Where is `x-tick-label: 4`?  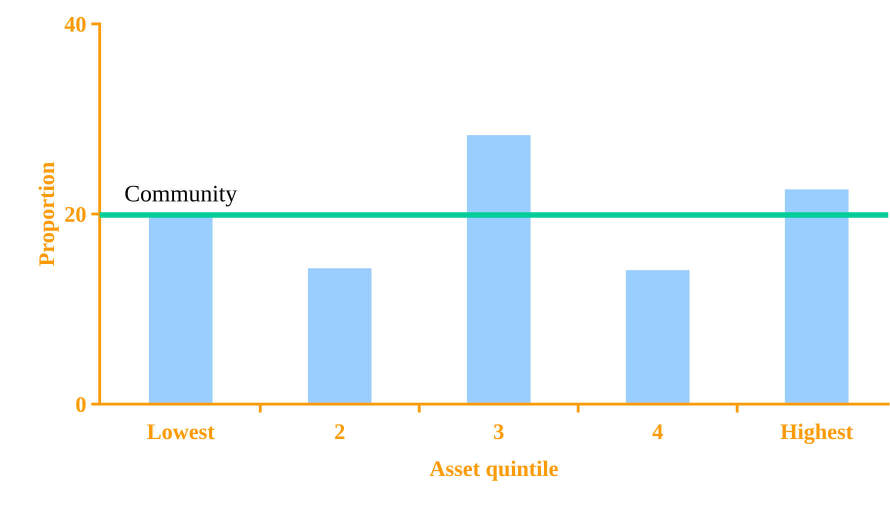 x-tick-label: 4 is located at coordinates (657, 432).